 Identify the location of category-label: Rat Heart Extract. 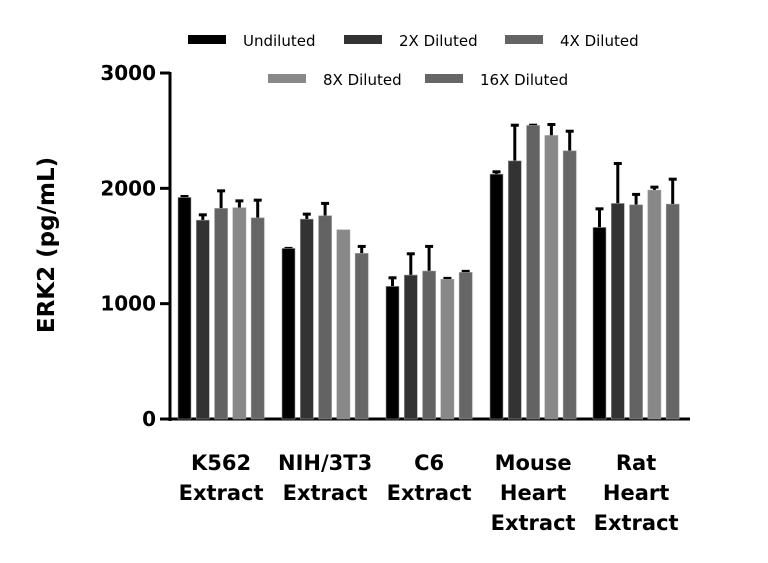
(636, 493).